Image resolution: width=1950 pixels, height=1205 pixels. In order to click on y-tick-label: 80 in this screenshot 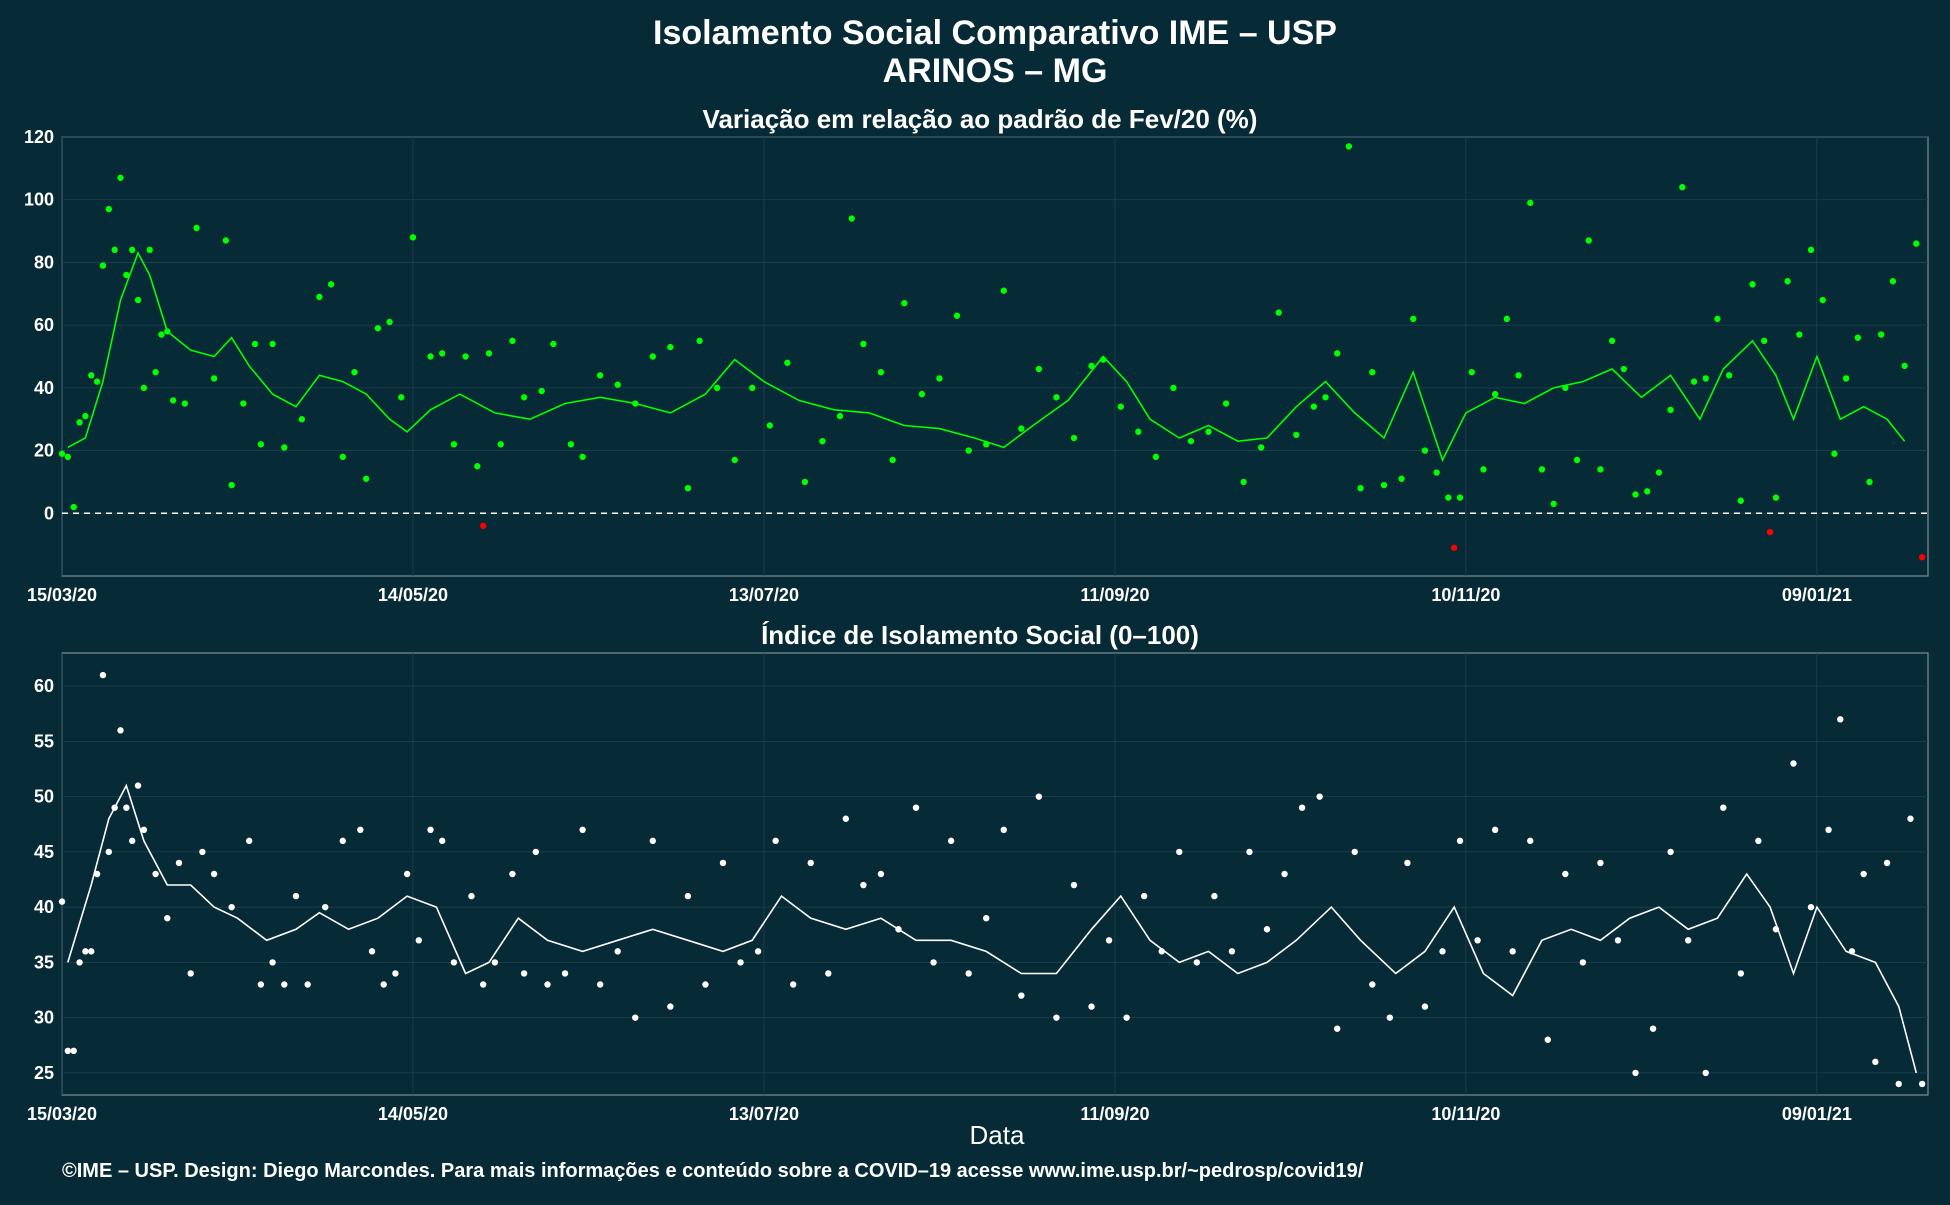, I will do `click(44, 262)`.